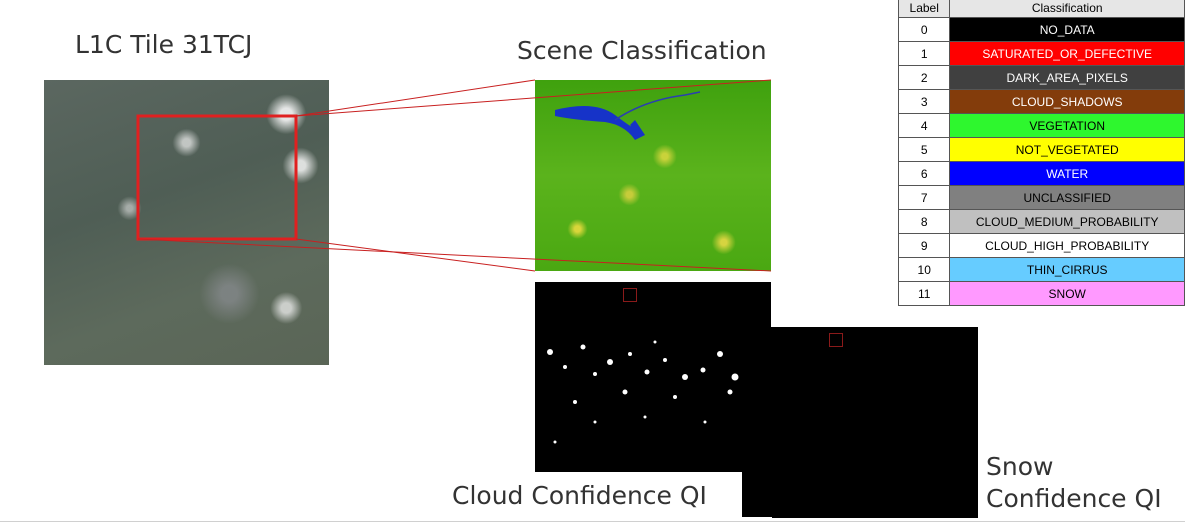  I want to click on legend-row: 9 CLOUD_HIGH_PROBABILITY, so click(1041, 245).